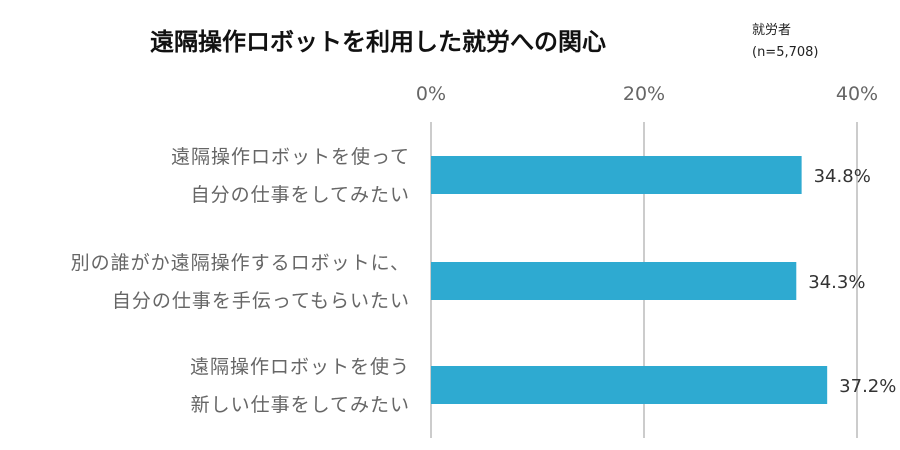  What do you see at coordinates (261, 301) in the screenshot?
I see `category-label: 自分の仕事を手伝ってもらいたい` at bounding box center [261, 301].